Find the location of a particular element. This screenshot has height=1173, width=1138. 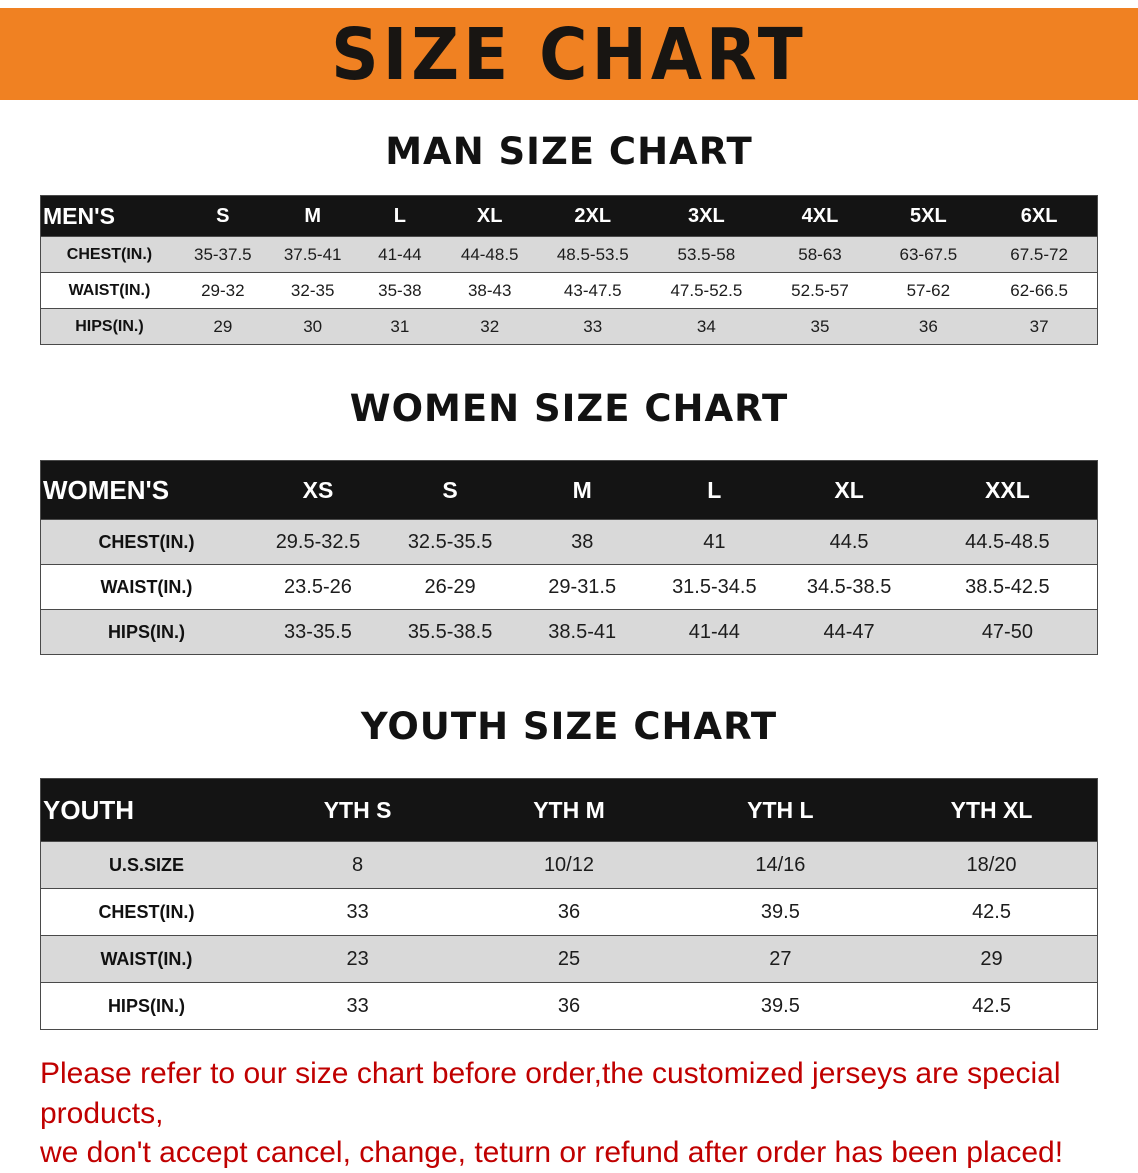

size-value: 35 is located at coordinates (820, 326).